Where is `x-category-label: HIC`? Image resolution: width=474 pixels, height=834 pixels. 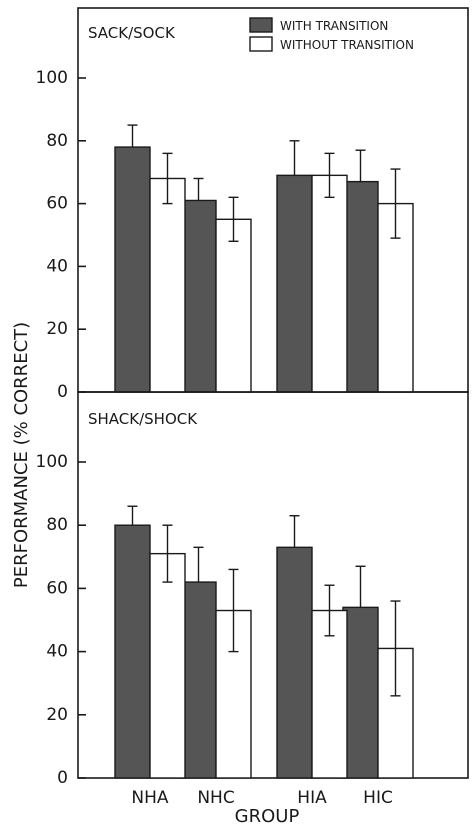
x-category-label: HIC is located at coordinates (378, 798).